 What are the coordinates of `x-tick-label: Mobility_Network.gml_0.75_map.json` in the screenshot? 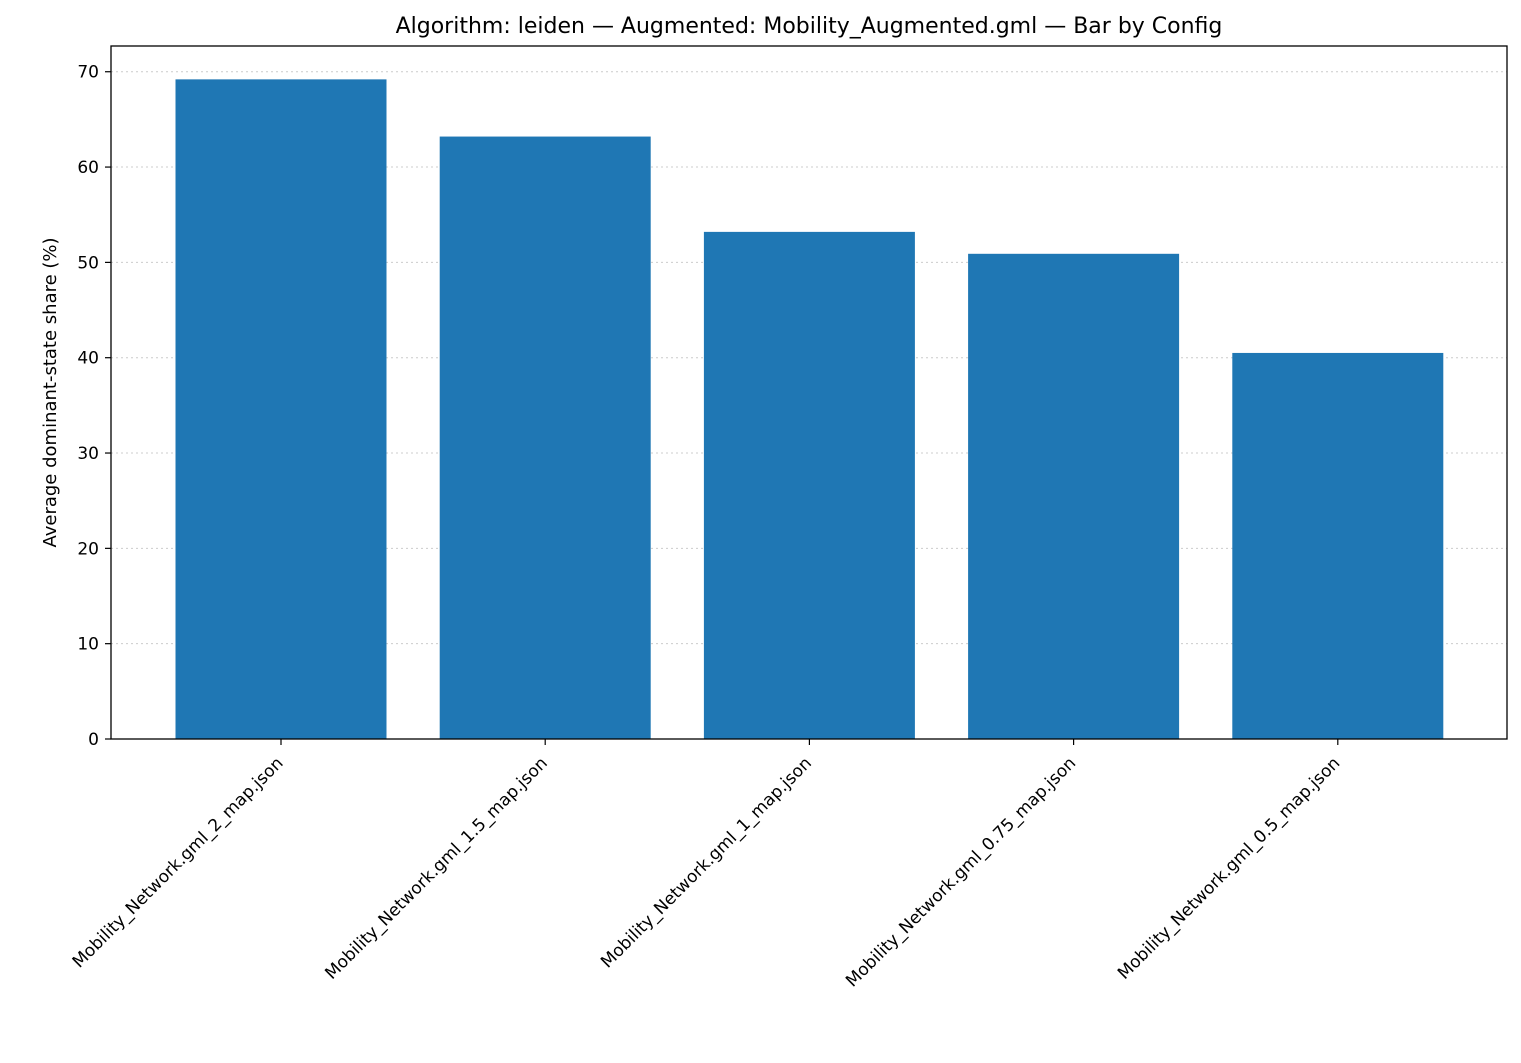 It's located at (961, 872).